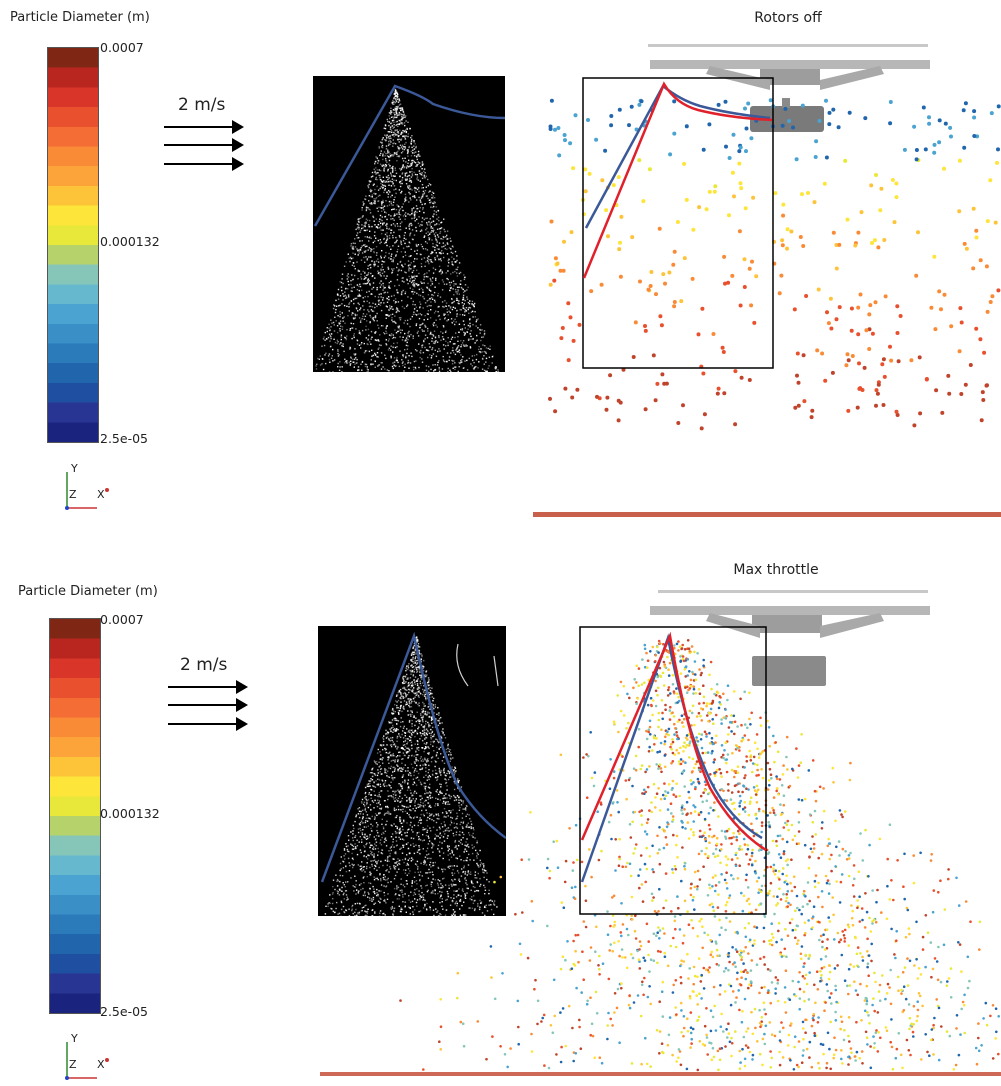 The image size is (1001, 1086). What do you see at coordinates (776, 570) in the screenshot?
I see `panel-title-max-throttle: Max throttle` at bounding box center [776, 570].